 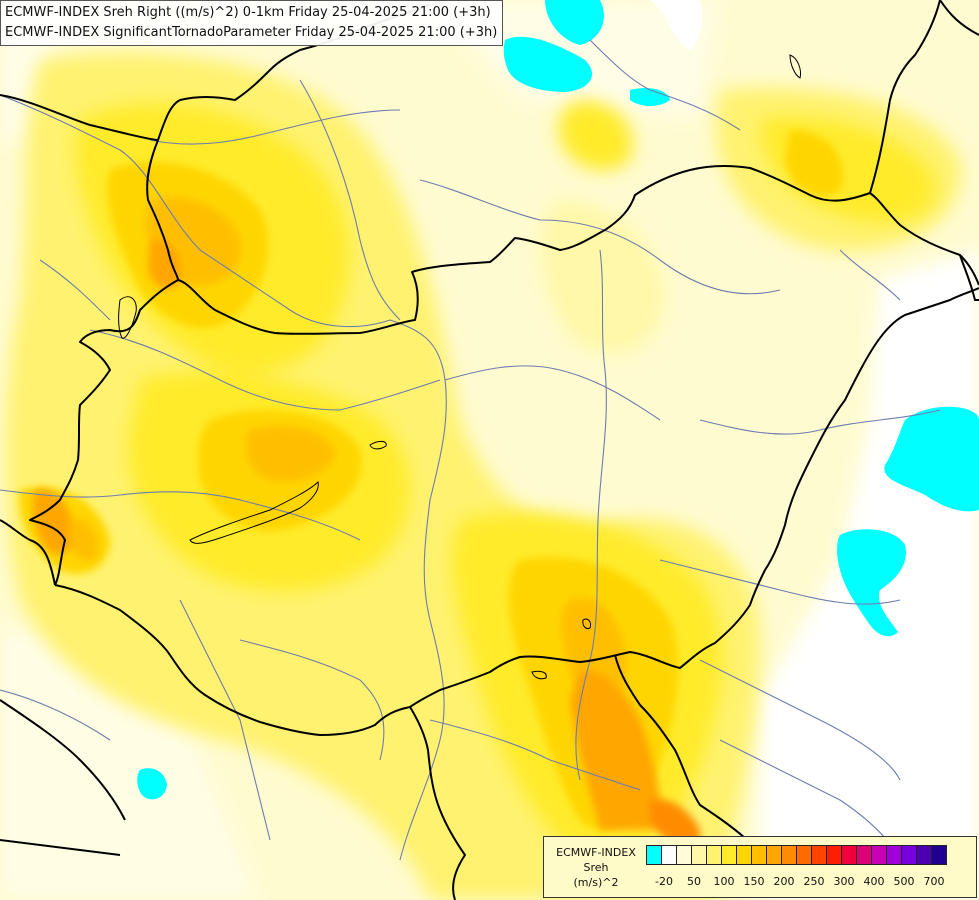 I want to click on legend-ticks: -20 50 100 150 200 250 300 400 500 700, so click(x=808, y=882).